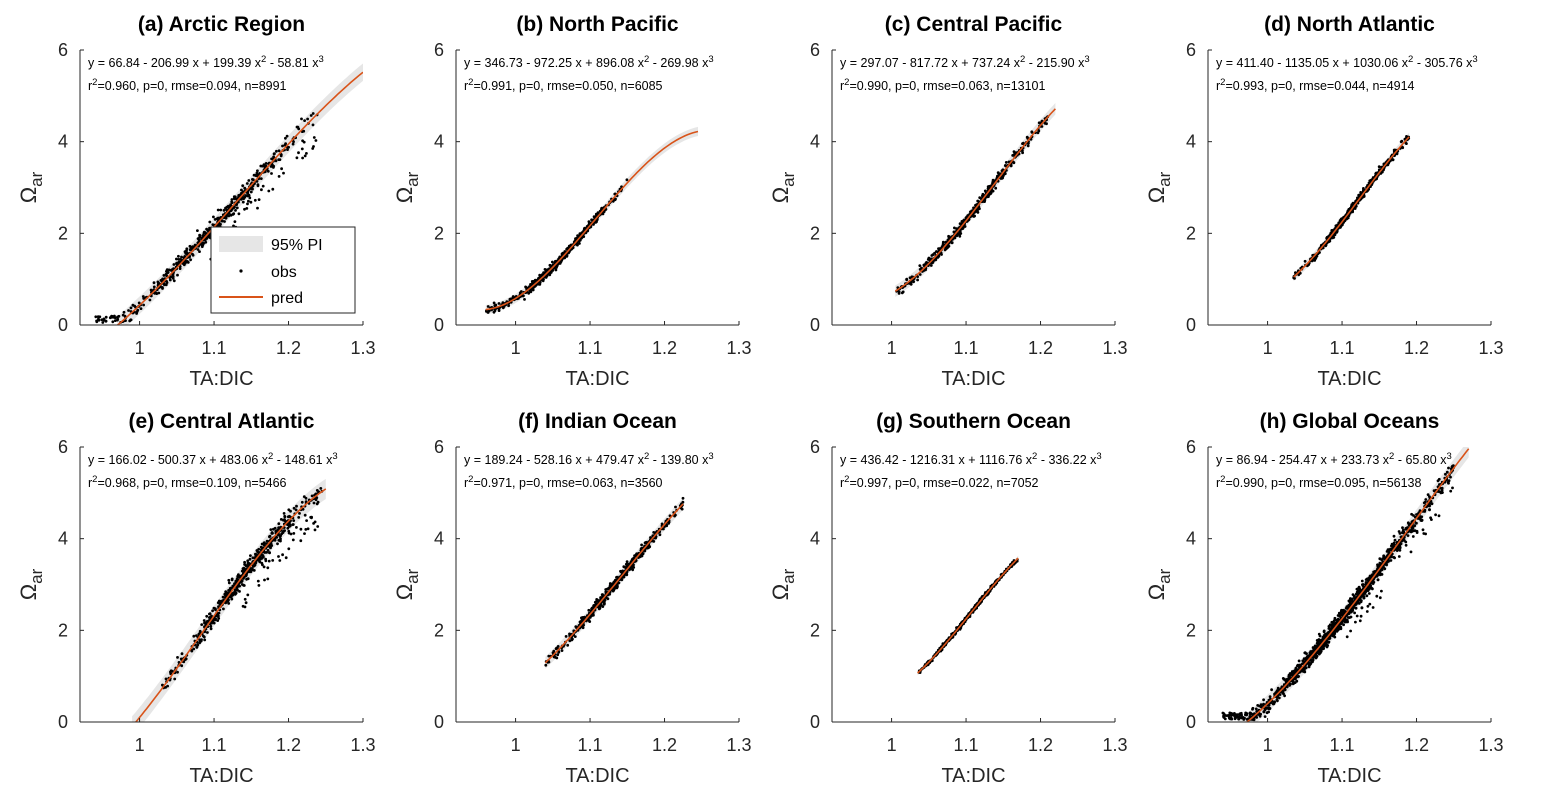 This screenshot has width=1548, height=799. Describe the element at coordinates (63, 142) in the screenshot. I see `y-tick-label: 4` at that location.